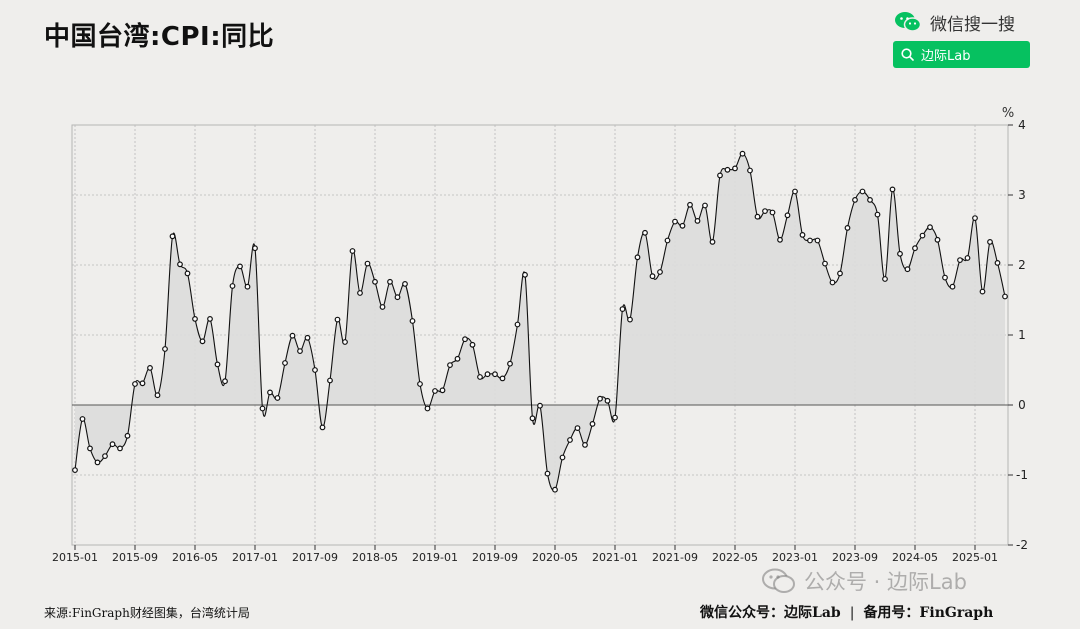 This screenshot has width=1080, height=629. Describe the element at coordinates (907, 54) in the screenshot. I see `search-icon` at that location.